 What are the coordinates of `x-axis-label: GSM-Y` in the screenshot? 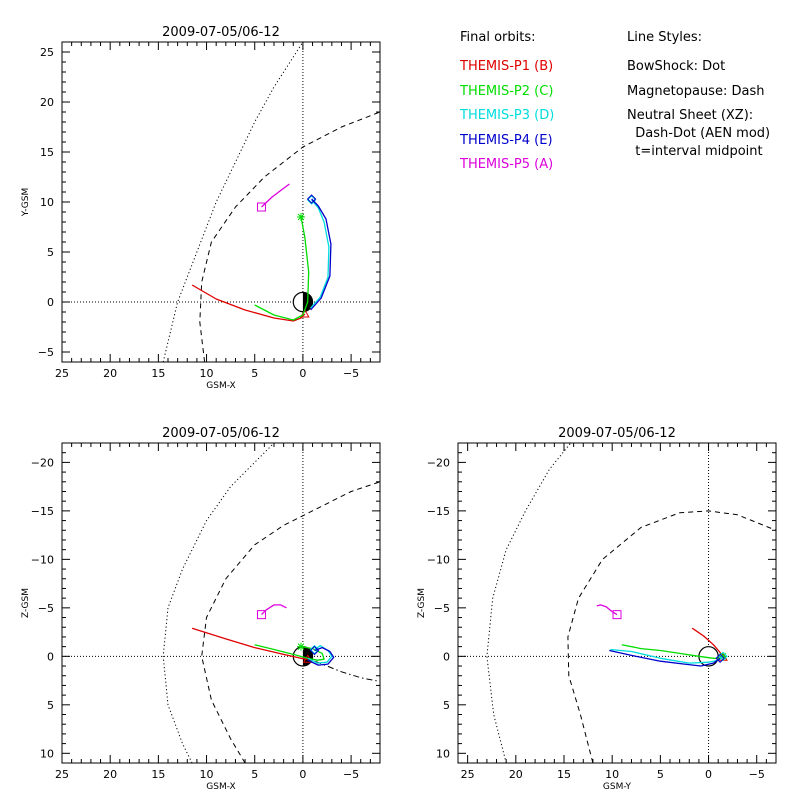 It's located at (617, 787).